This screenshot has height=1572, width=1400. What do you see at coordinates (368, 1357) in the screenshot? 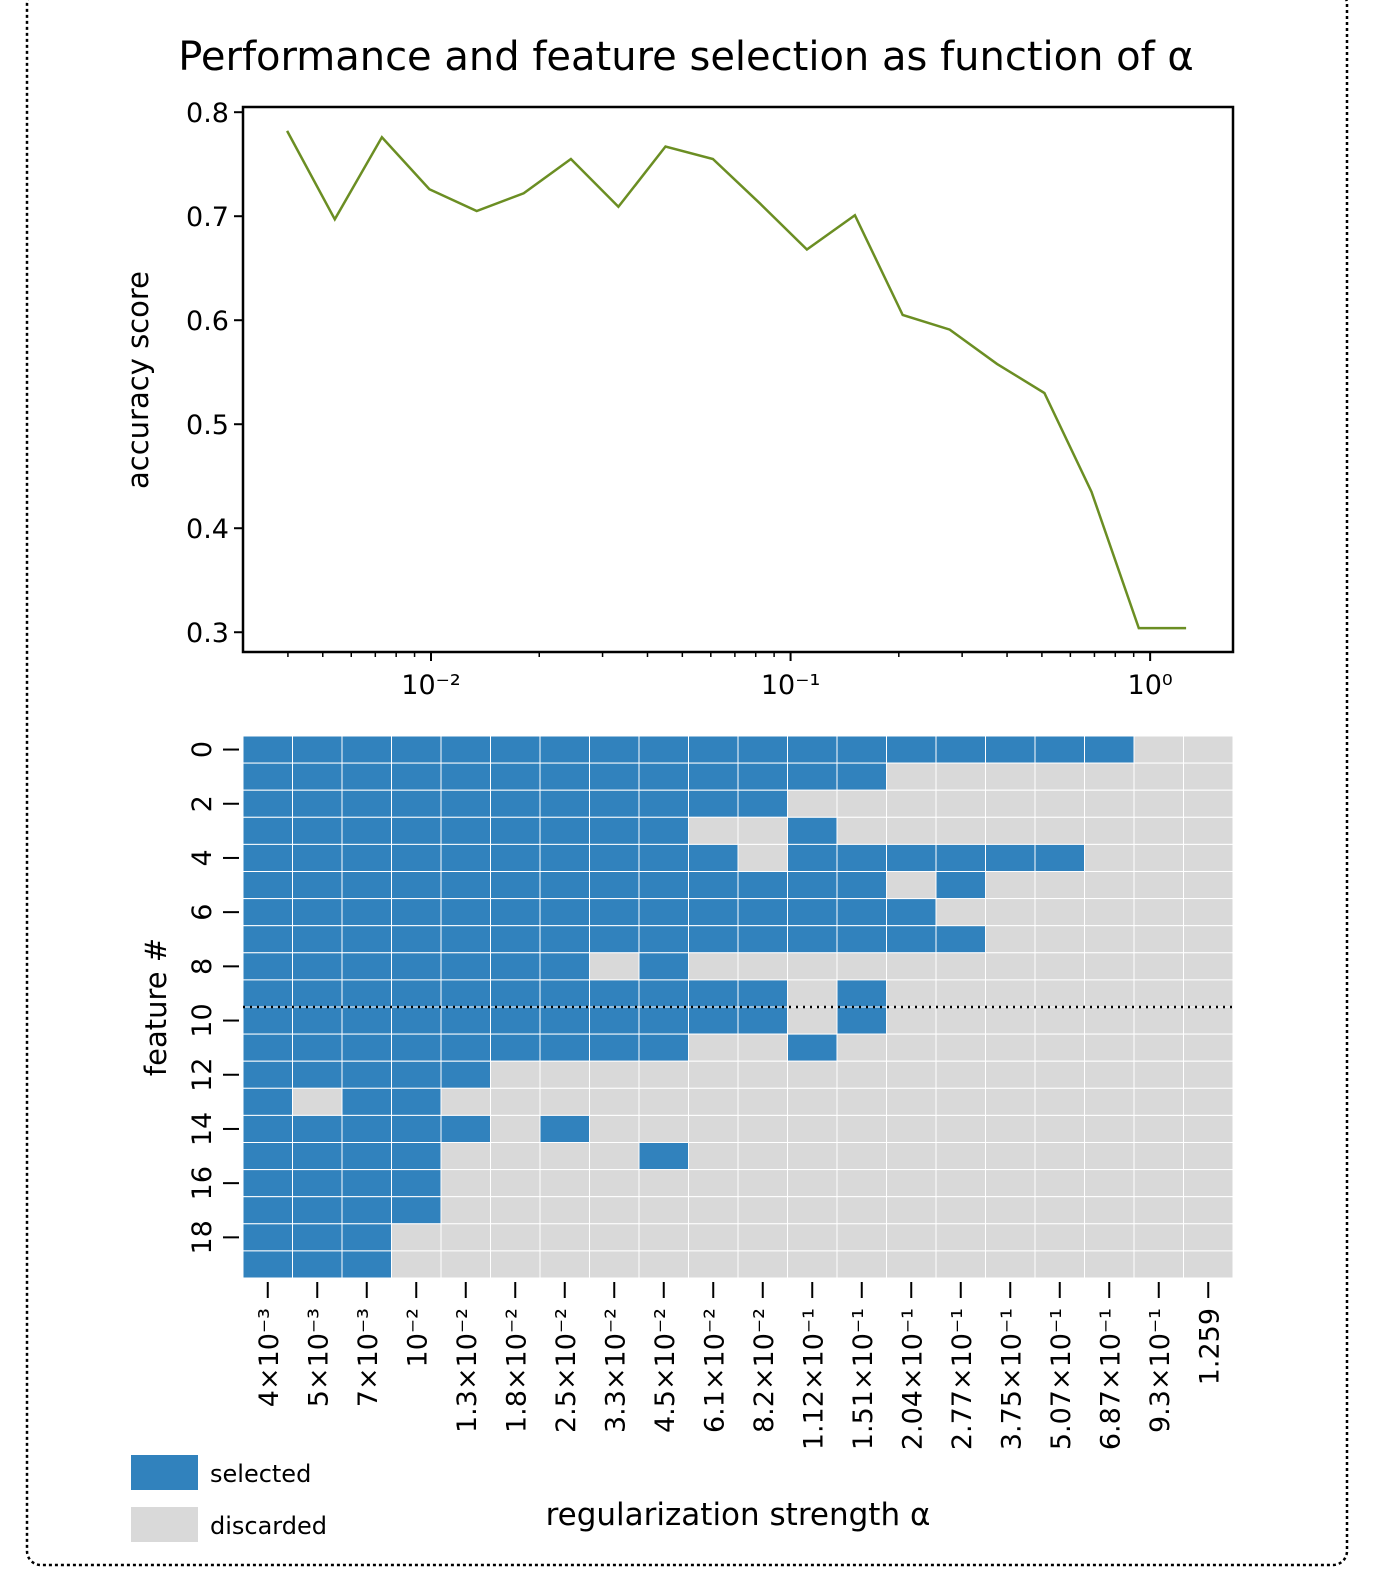
I see `x-tick-label: 7×10⁻³` at bounding box center [368, 1357].